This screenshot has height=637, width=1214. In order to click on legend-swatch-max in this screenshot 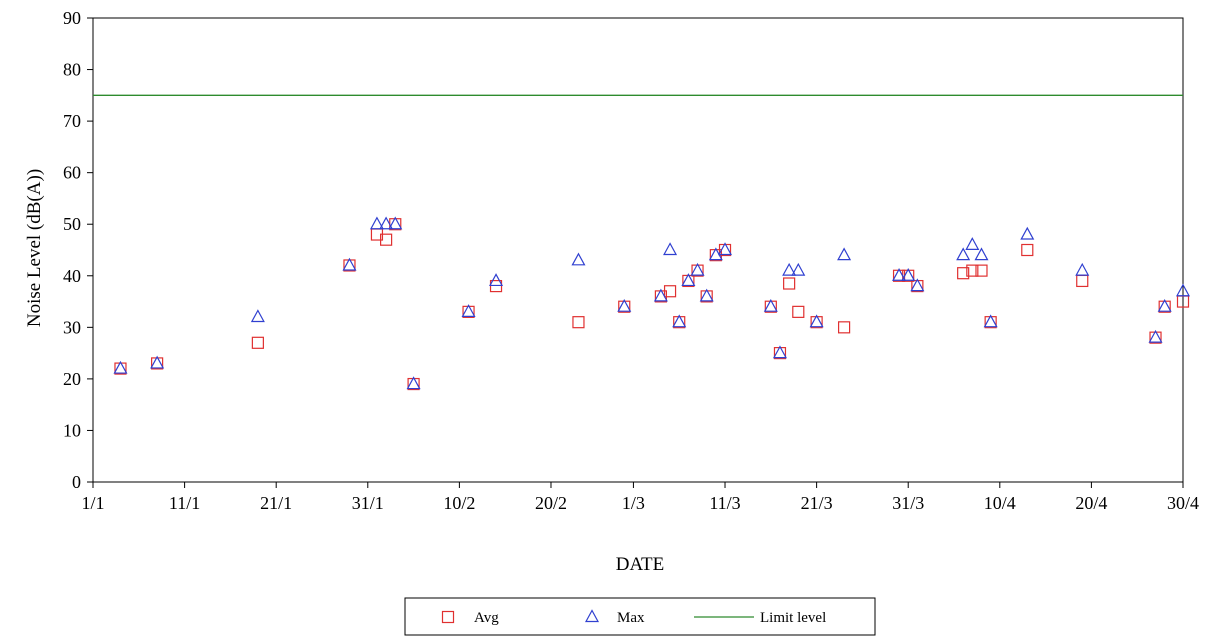, I will do `click(592, 616)`.